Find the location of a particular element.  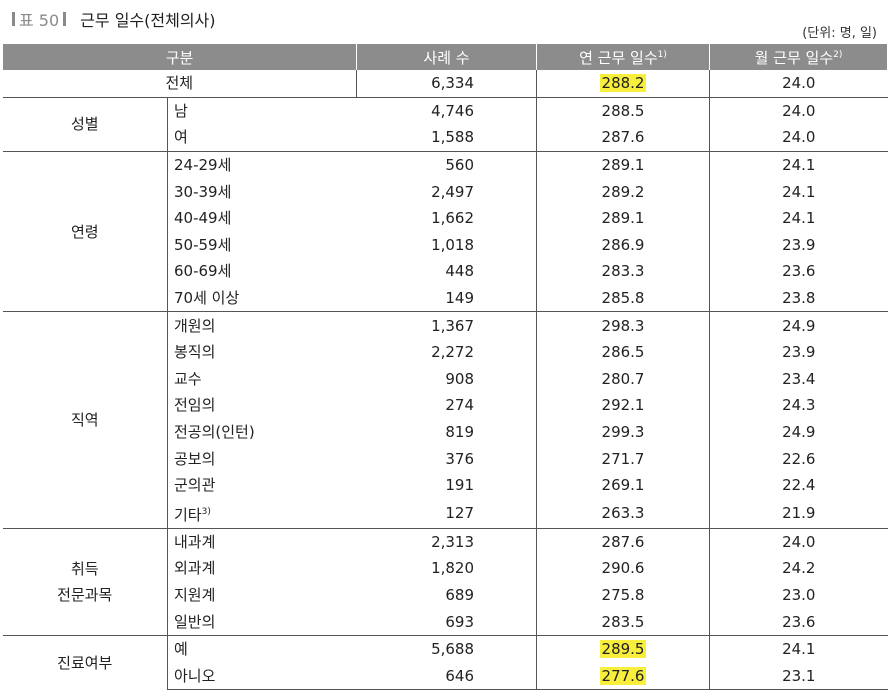

title-bar-left is located at coordinates (13, 19).